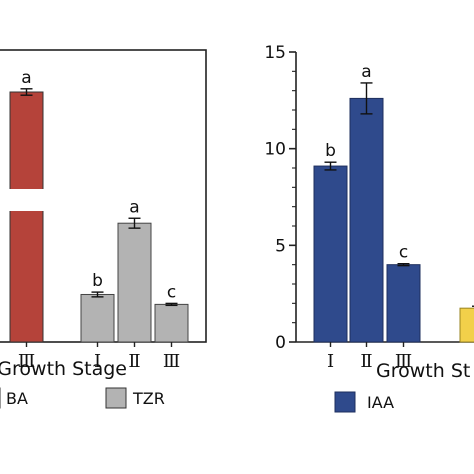 The image size is (474, 474). I want to click on x-tick-label-right-2: Ⅲ, so click(403, 361).